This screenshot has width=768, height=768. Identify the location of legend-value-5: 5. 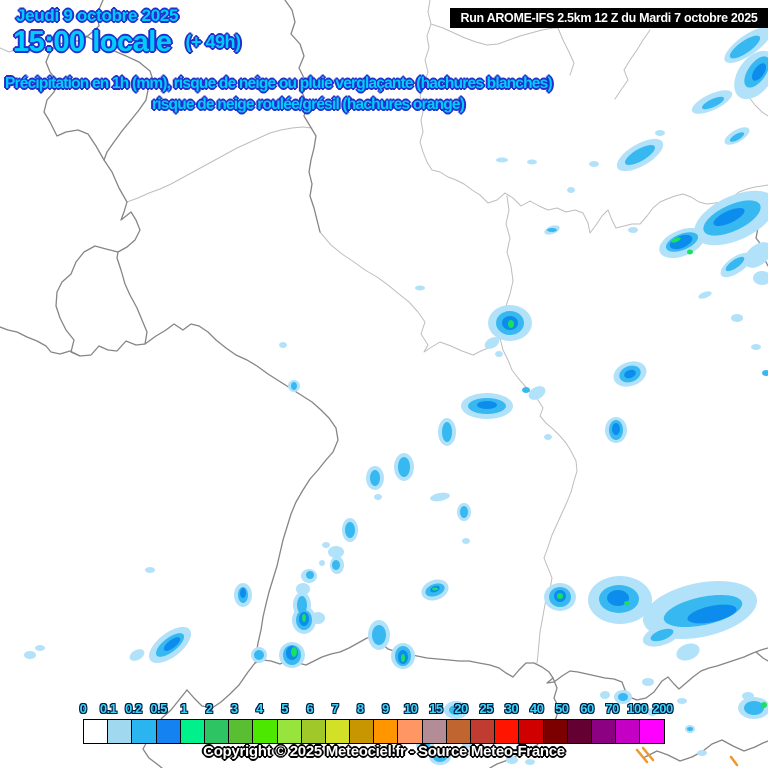
(284, 708).